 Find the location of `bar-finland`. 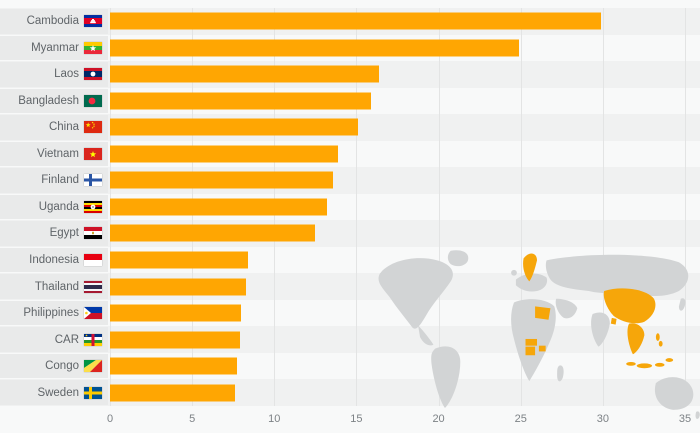

bar-finland is located at coordinates (222, 180).